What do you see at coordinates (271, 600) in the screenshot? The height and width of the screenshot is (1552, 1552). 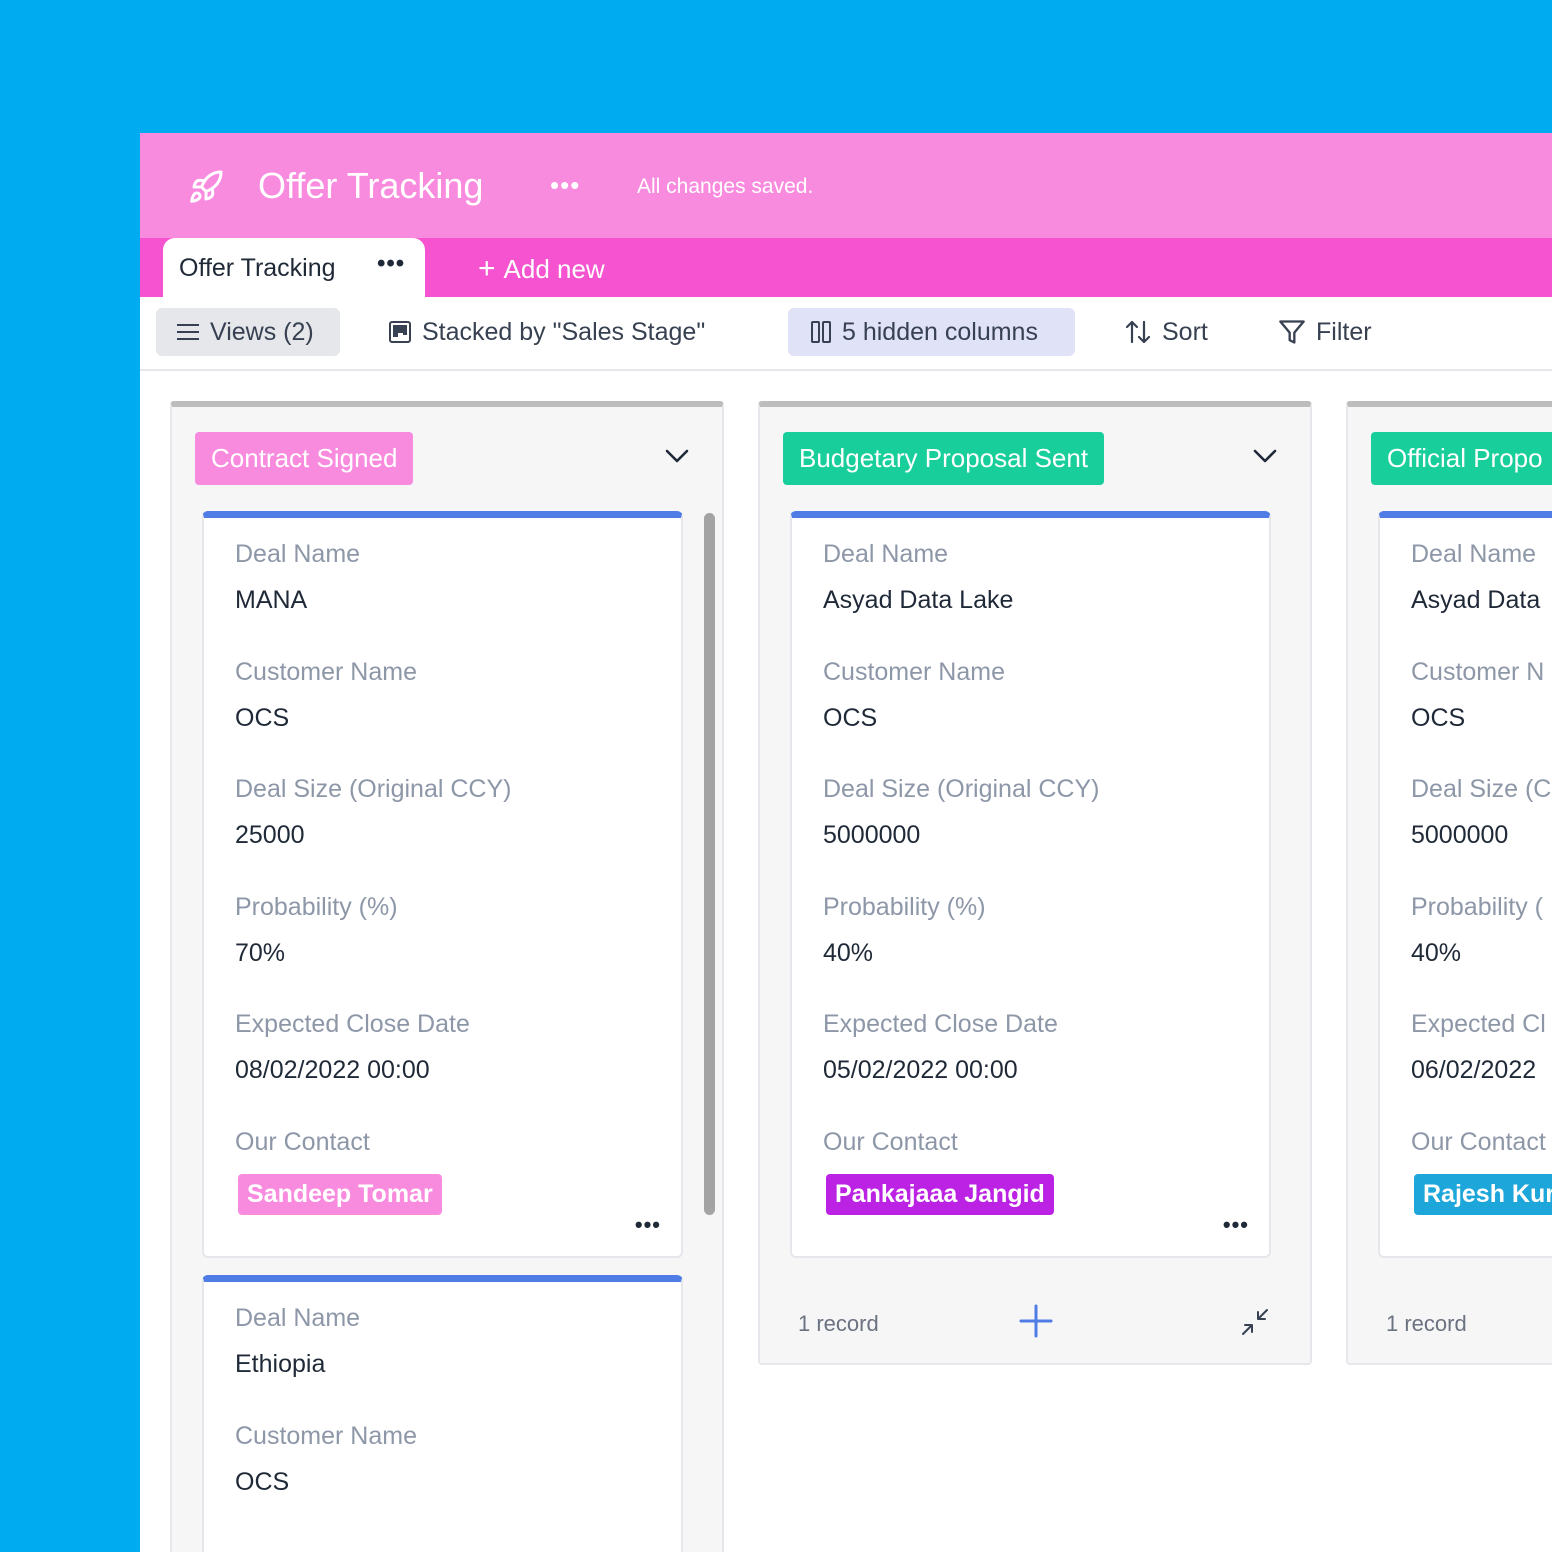 I see `deal-name-value: MANA` at bounding box center [271, 600].